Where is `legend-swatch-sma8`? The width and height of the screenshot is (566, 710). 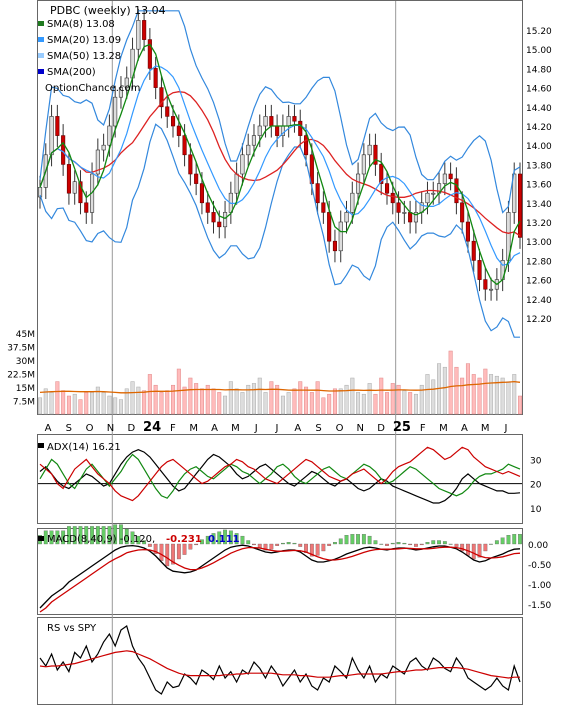
legend-swatch-sma8 is located at coordinates (41, 23).